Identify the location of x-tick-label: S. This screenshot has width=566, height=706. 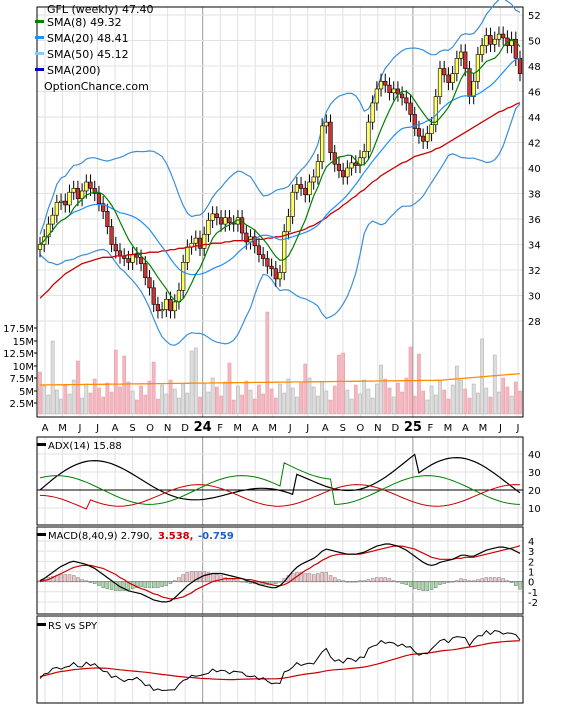
(132, 428).